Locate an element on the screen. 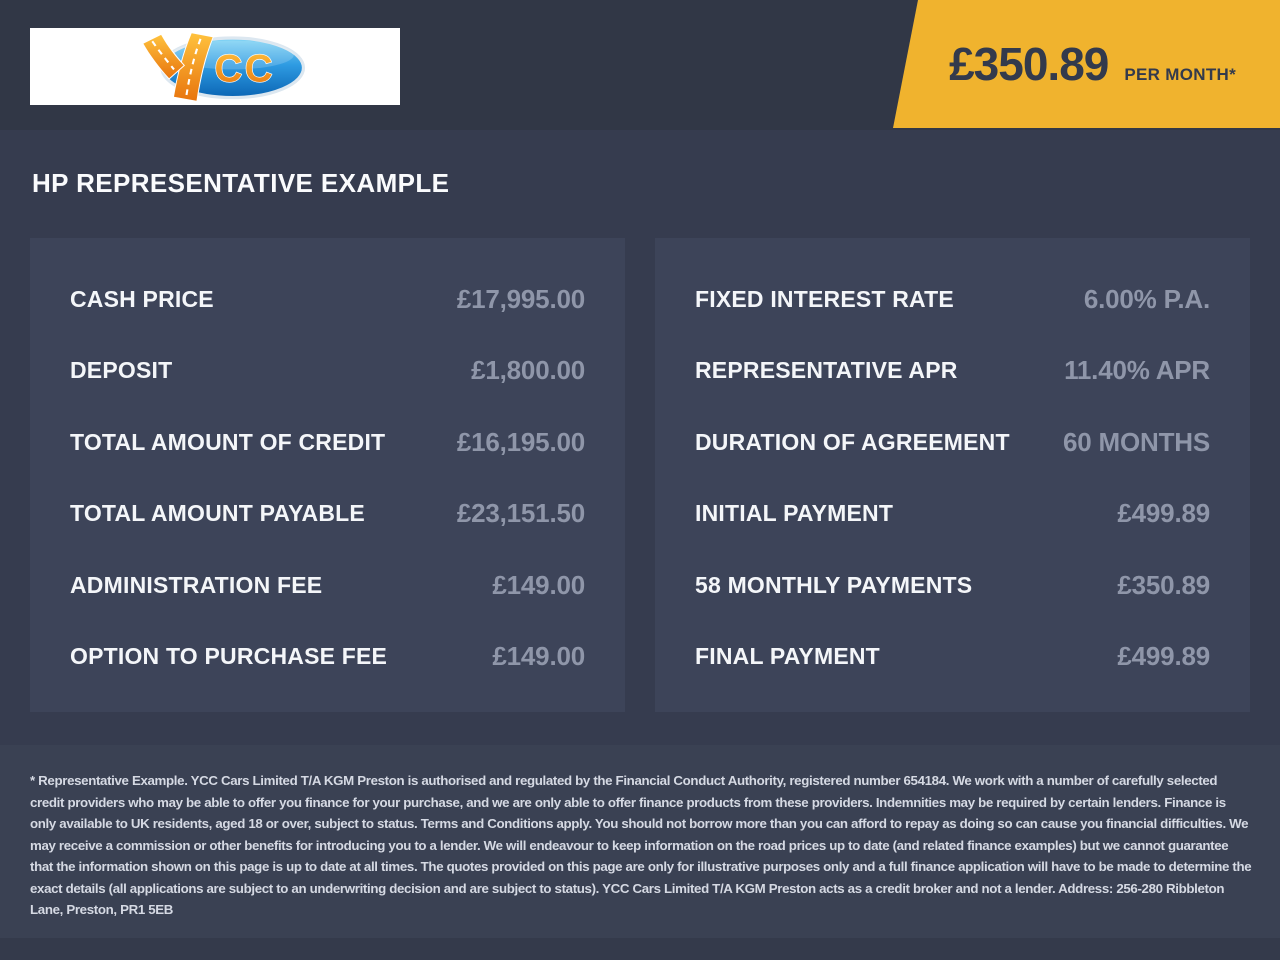 The image size is (1280, 960). finance-row-deposit: DEPOSIT £1,800.00 is located at coordinates (327, 370).